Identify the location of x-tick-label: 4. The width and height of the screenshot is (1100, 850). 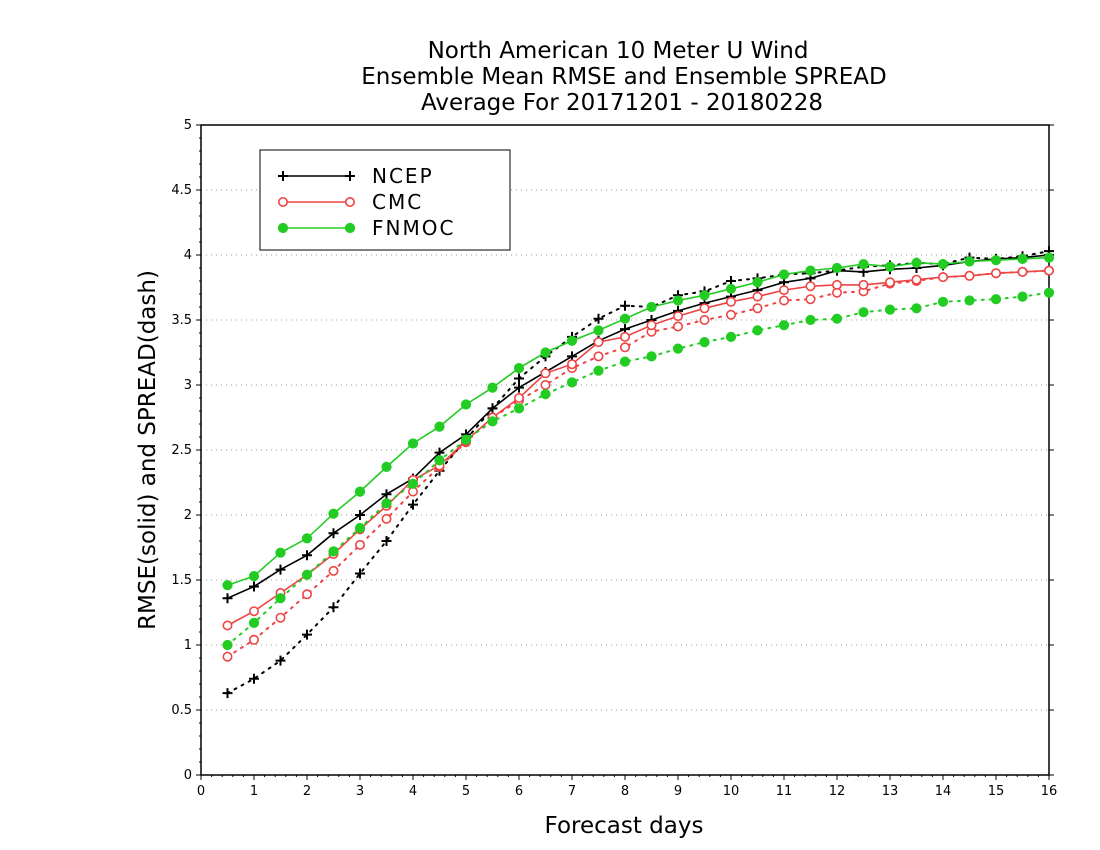
(413, 791).